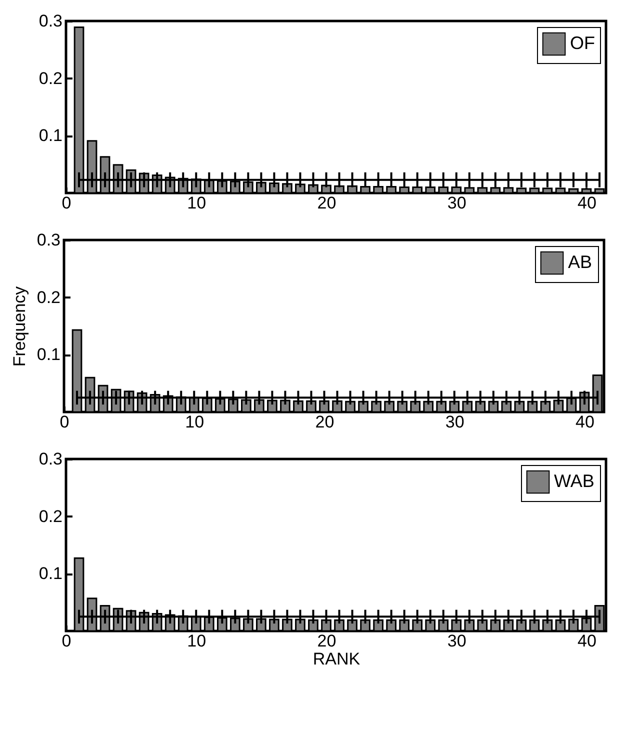 This screenshot has height=735, width=643. I want to click on x-axis-title: RANK, so click(336, 659).